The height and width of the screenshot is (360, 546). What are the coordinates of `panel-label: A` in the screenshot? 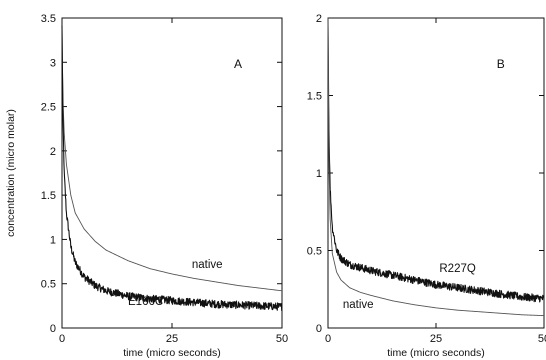 It's located at (238, 64).